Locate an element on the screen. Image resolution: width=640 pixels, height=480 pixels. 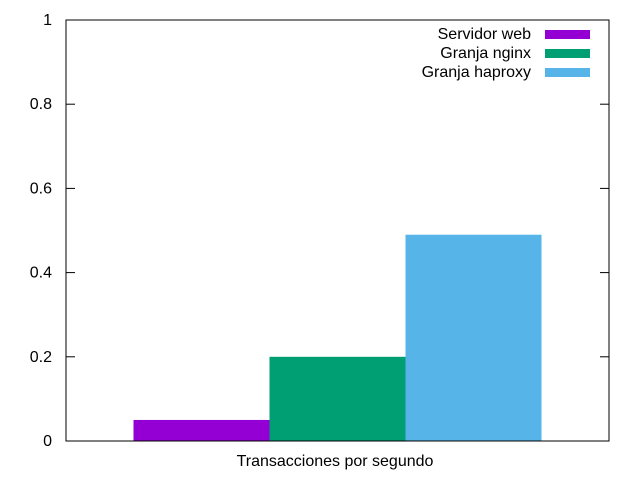
y-tick-label: 0.4 is located at coordinates (41, 273).